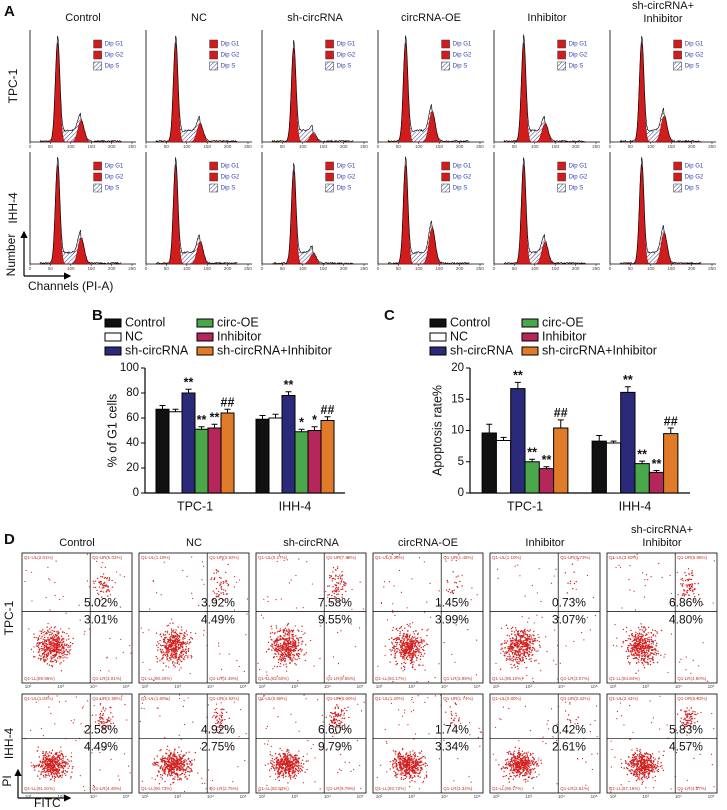 The image size is (727, 810). What do you see at coordinates (28, 686) in the screenshot?
I see `tick-label: 10²` at bounding box center [28, 686].